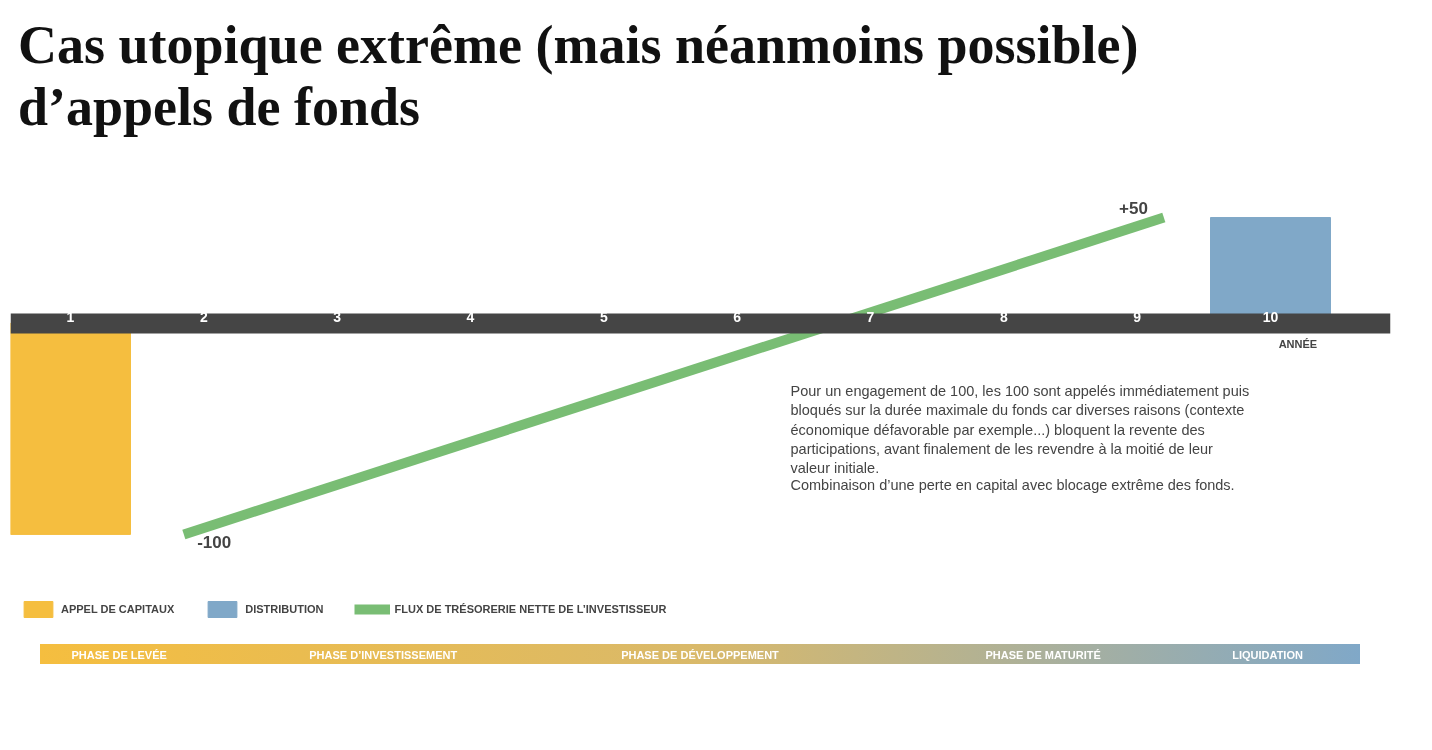  Describe the element at coordinates (1133, 208) in the screenshot. I see `data-label: +50` at that location.